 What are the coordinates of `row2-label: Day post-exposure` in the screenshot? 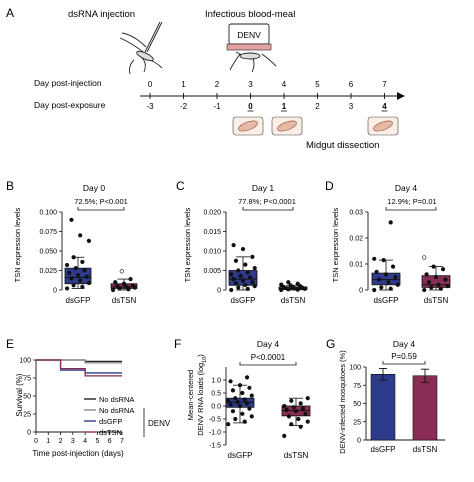 It's located at (70, 105).